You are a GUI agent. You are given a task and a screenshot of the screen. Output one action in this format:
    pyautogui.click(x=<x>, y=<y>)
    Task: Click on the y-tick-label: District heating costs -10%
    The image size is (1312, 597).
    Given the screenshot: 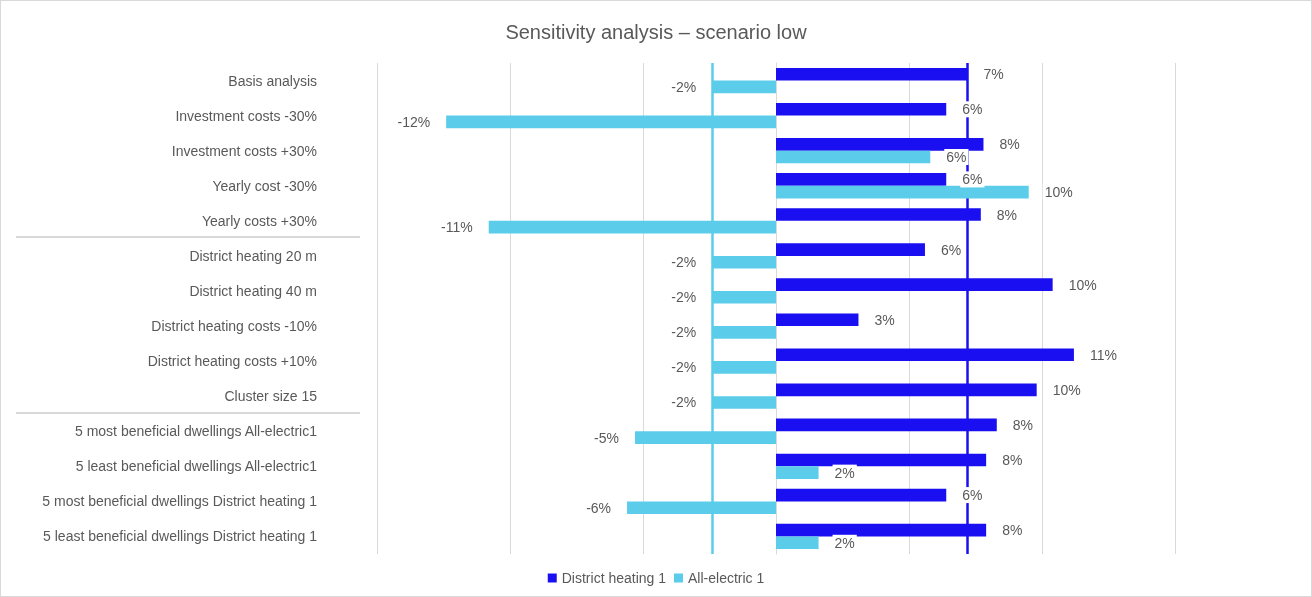 What is the action you would take?
    pyautogui.click(x=234, y=326)
    